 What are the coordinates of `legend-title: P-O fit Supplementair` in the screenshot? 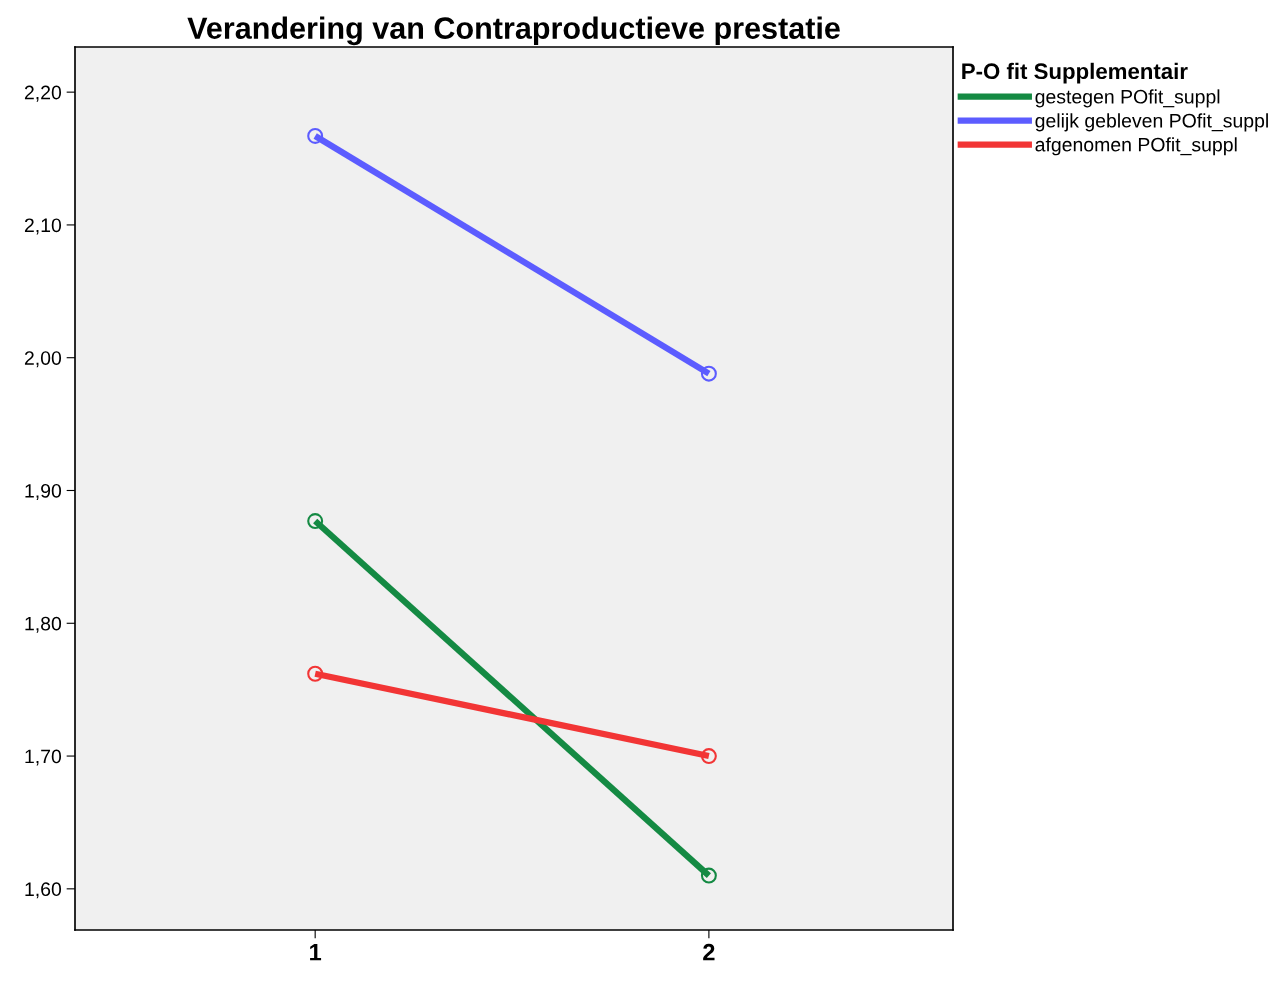 It's located at (1075, 73).